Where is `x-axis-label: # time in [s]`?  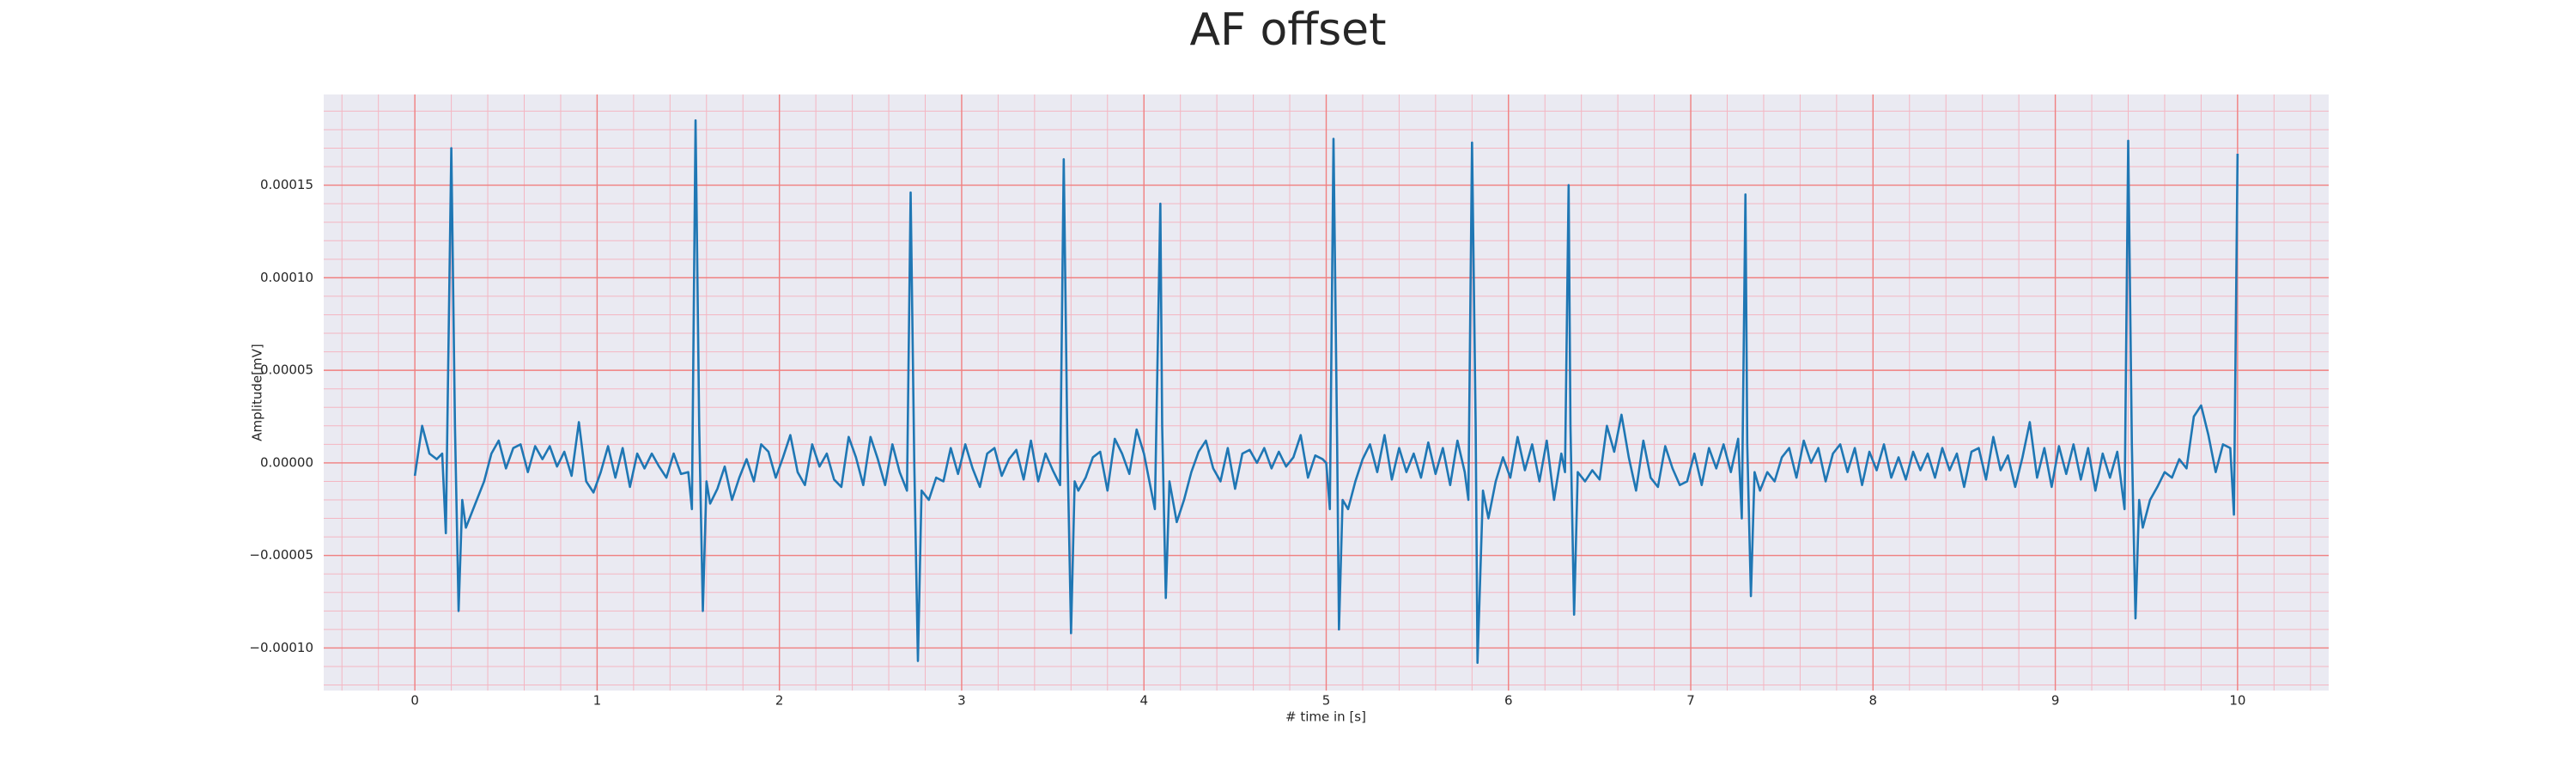
x-axis-label: # time in [s] is located at coordinates (1325, 717).